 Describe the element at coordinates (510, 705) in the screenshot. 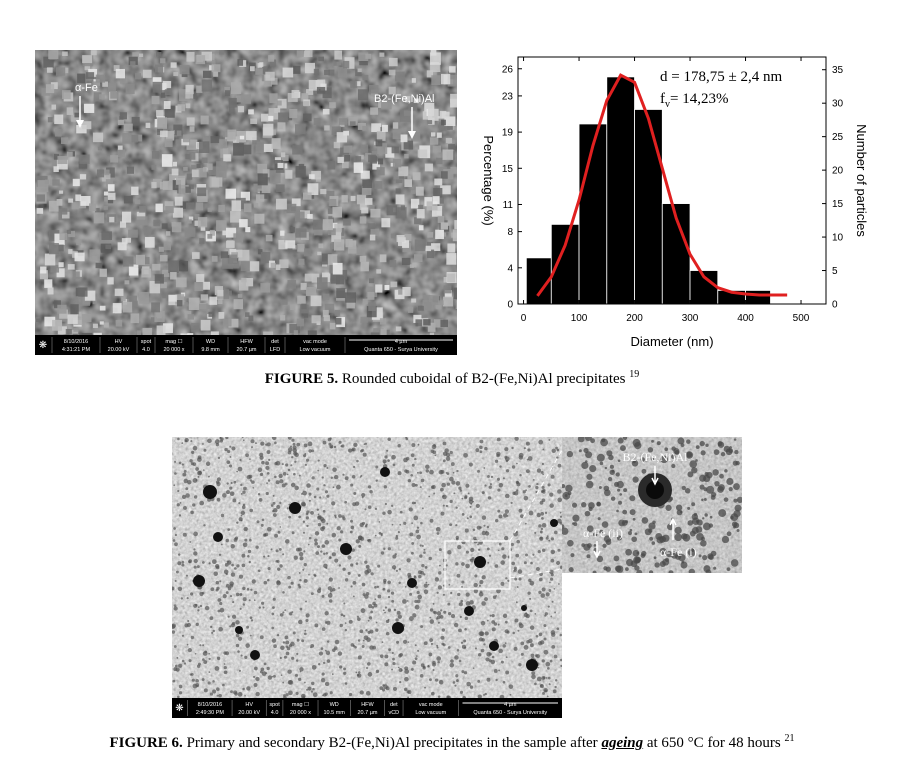

I see `info-label: 4 µm` at that location.